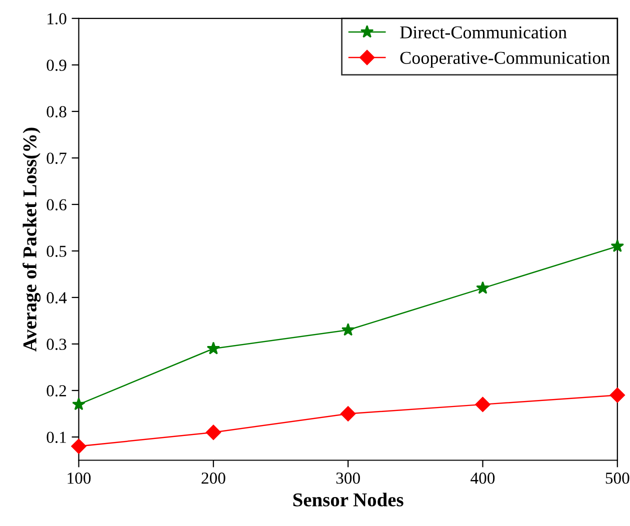 The height and width of the screenshot is (526, 630). I want to click on y-tick-label: 0.4, so click(56, 298).